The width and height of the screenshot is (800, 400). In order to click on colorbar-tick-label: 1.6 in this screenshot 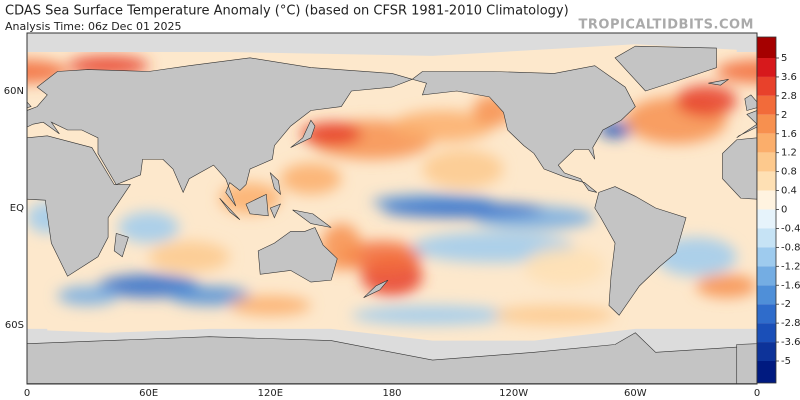, I will do `click(789, 134)`.